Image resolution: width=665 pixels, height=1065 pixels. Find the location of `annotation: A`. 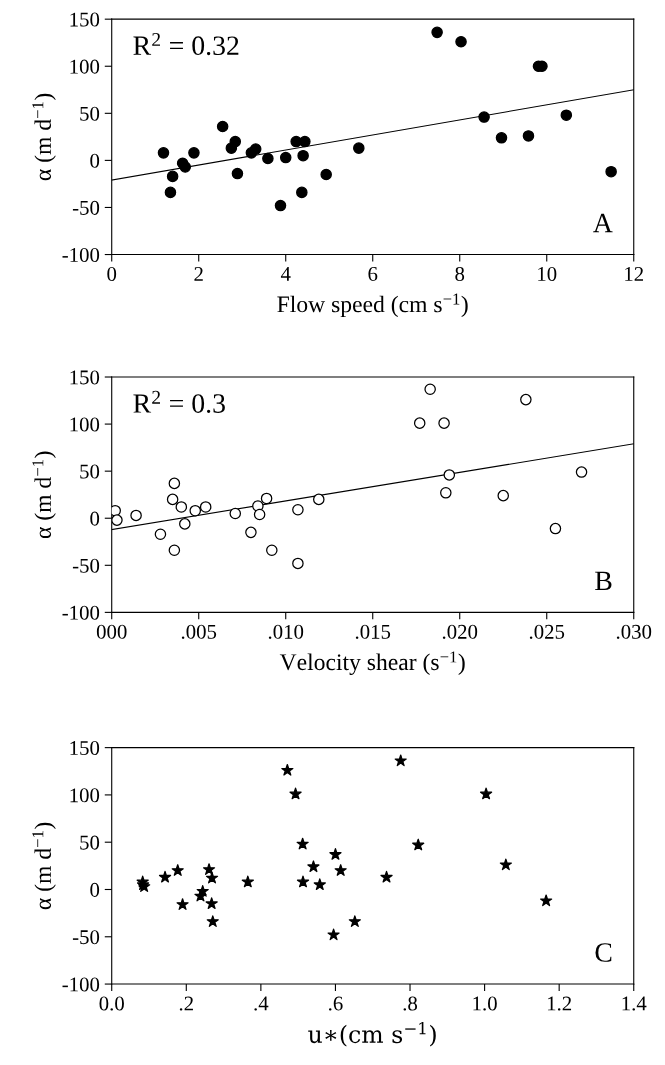

annotation: A is located at coordinates (603, 223).